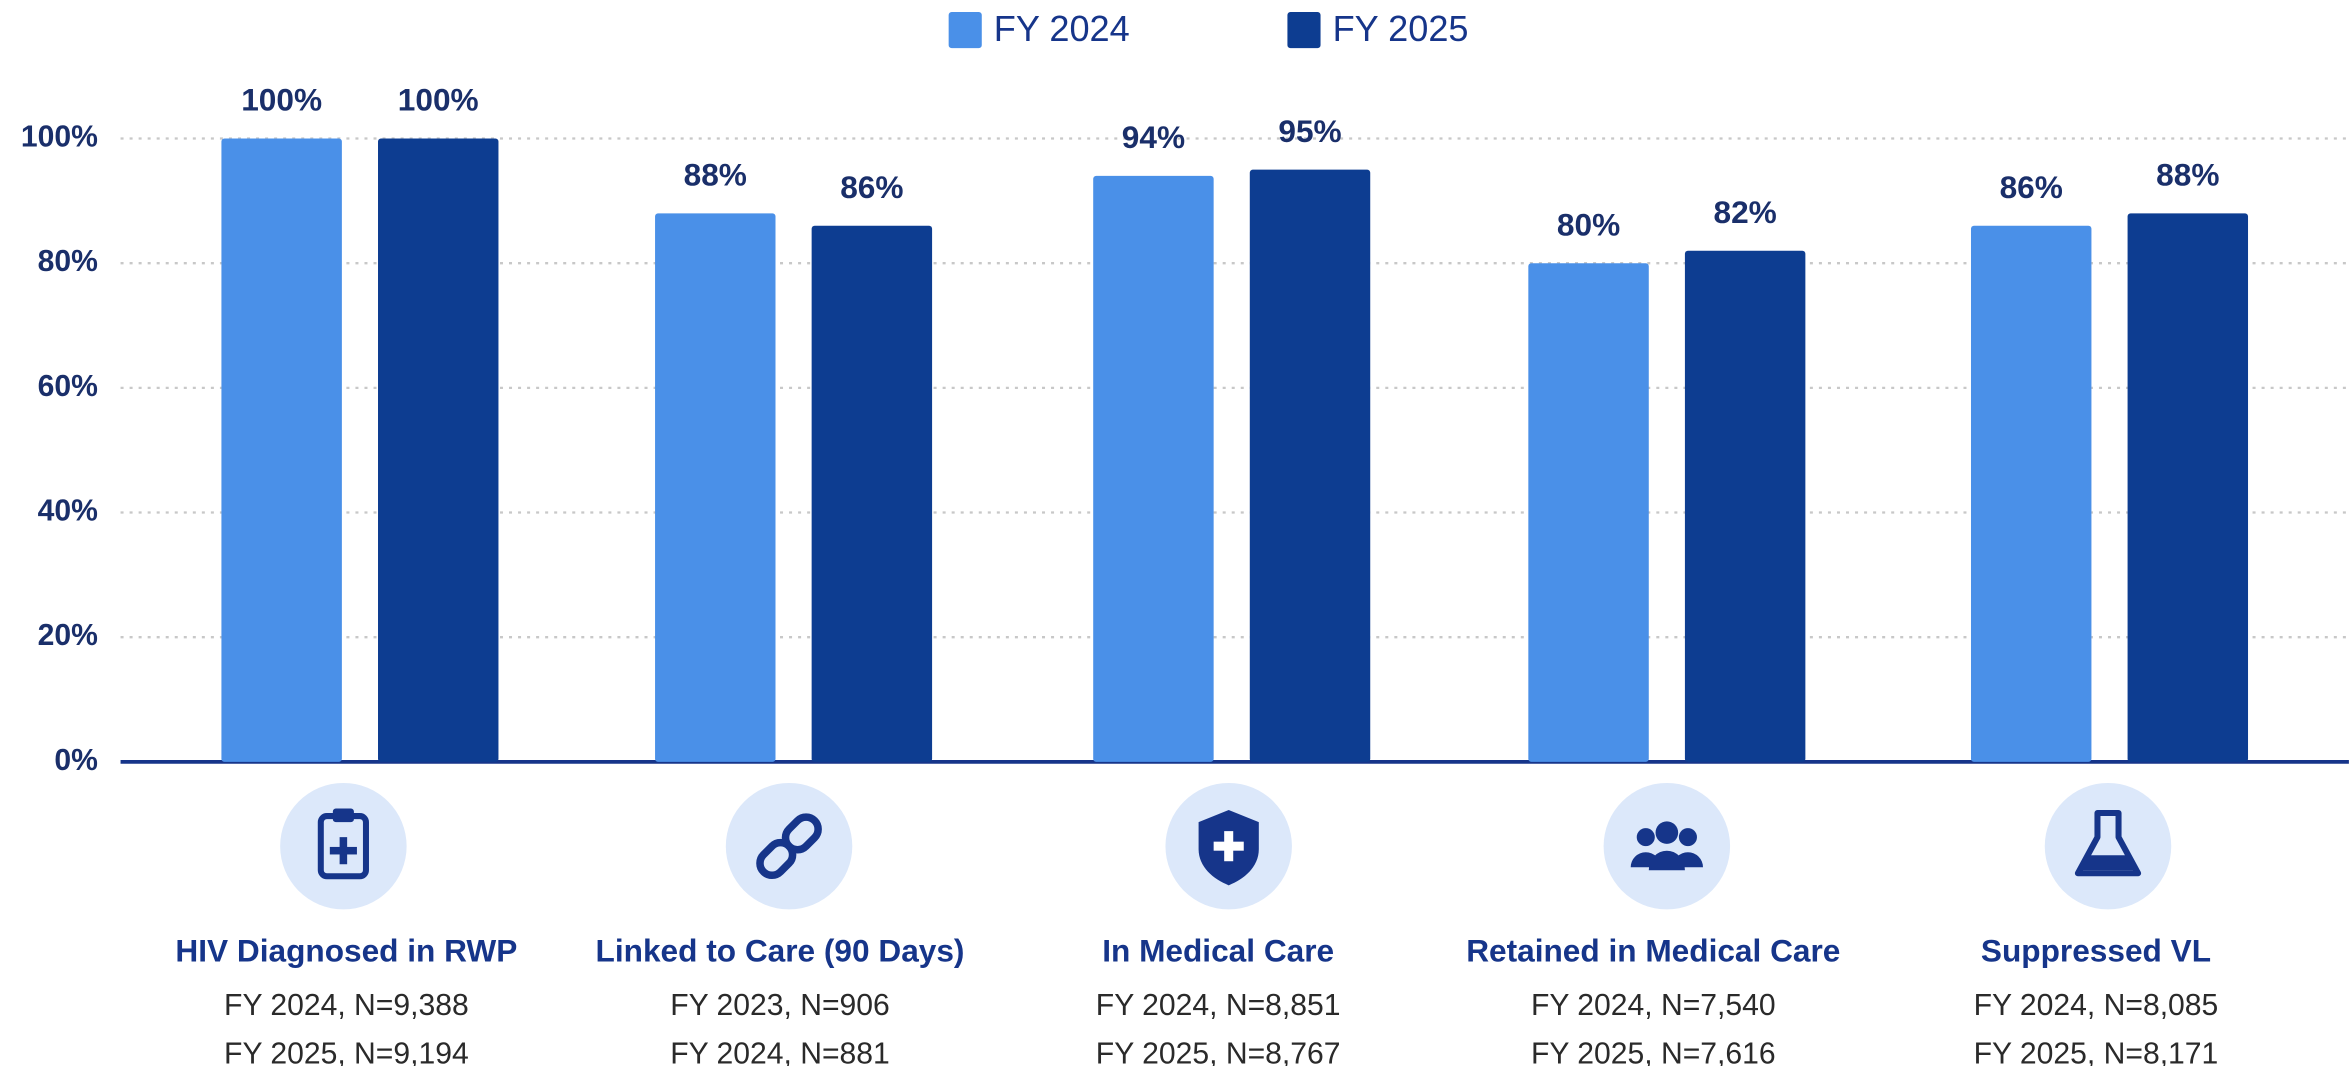 The image size is (2349, 1066). What do you see at coordinates (1745, 212) in the screenshot?
I see `value-label: 82%` at bounding box center [1745, 212].